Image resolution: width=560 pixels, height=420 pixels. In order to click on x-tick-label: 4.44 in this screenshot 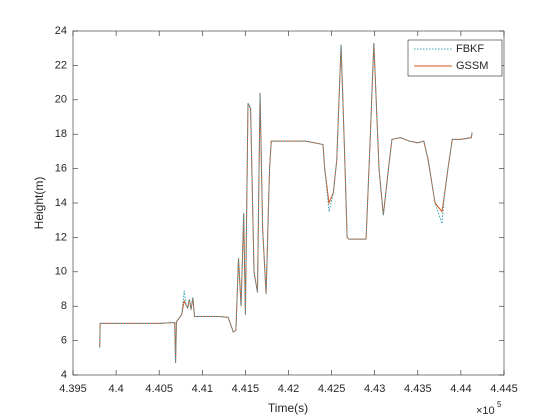, I will do `click(460, 389)`.